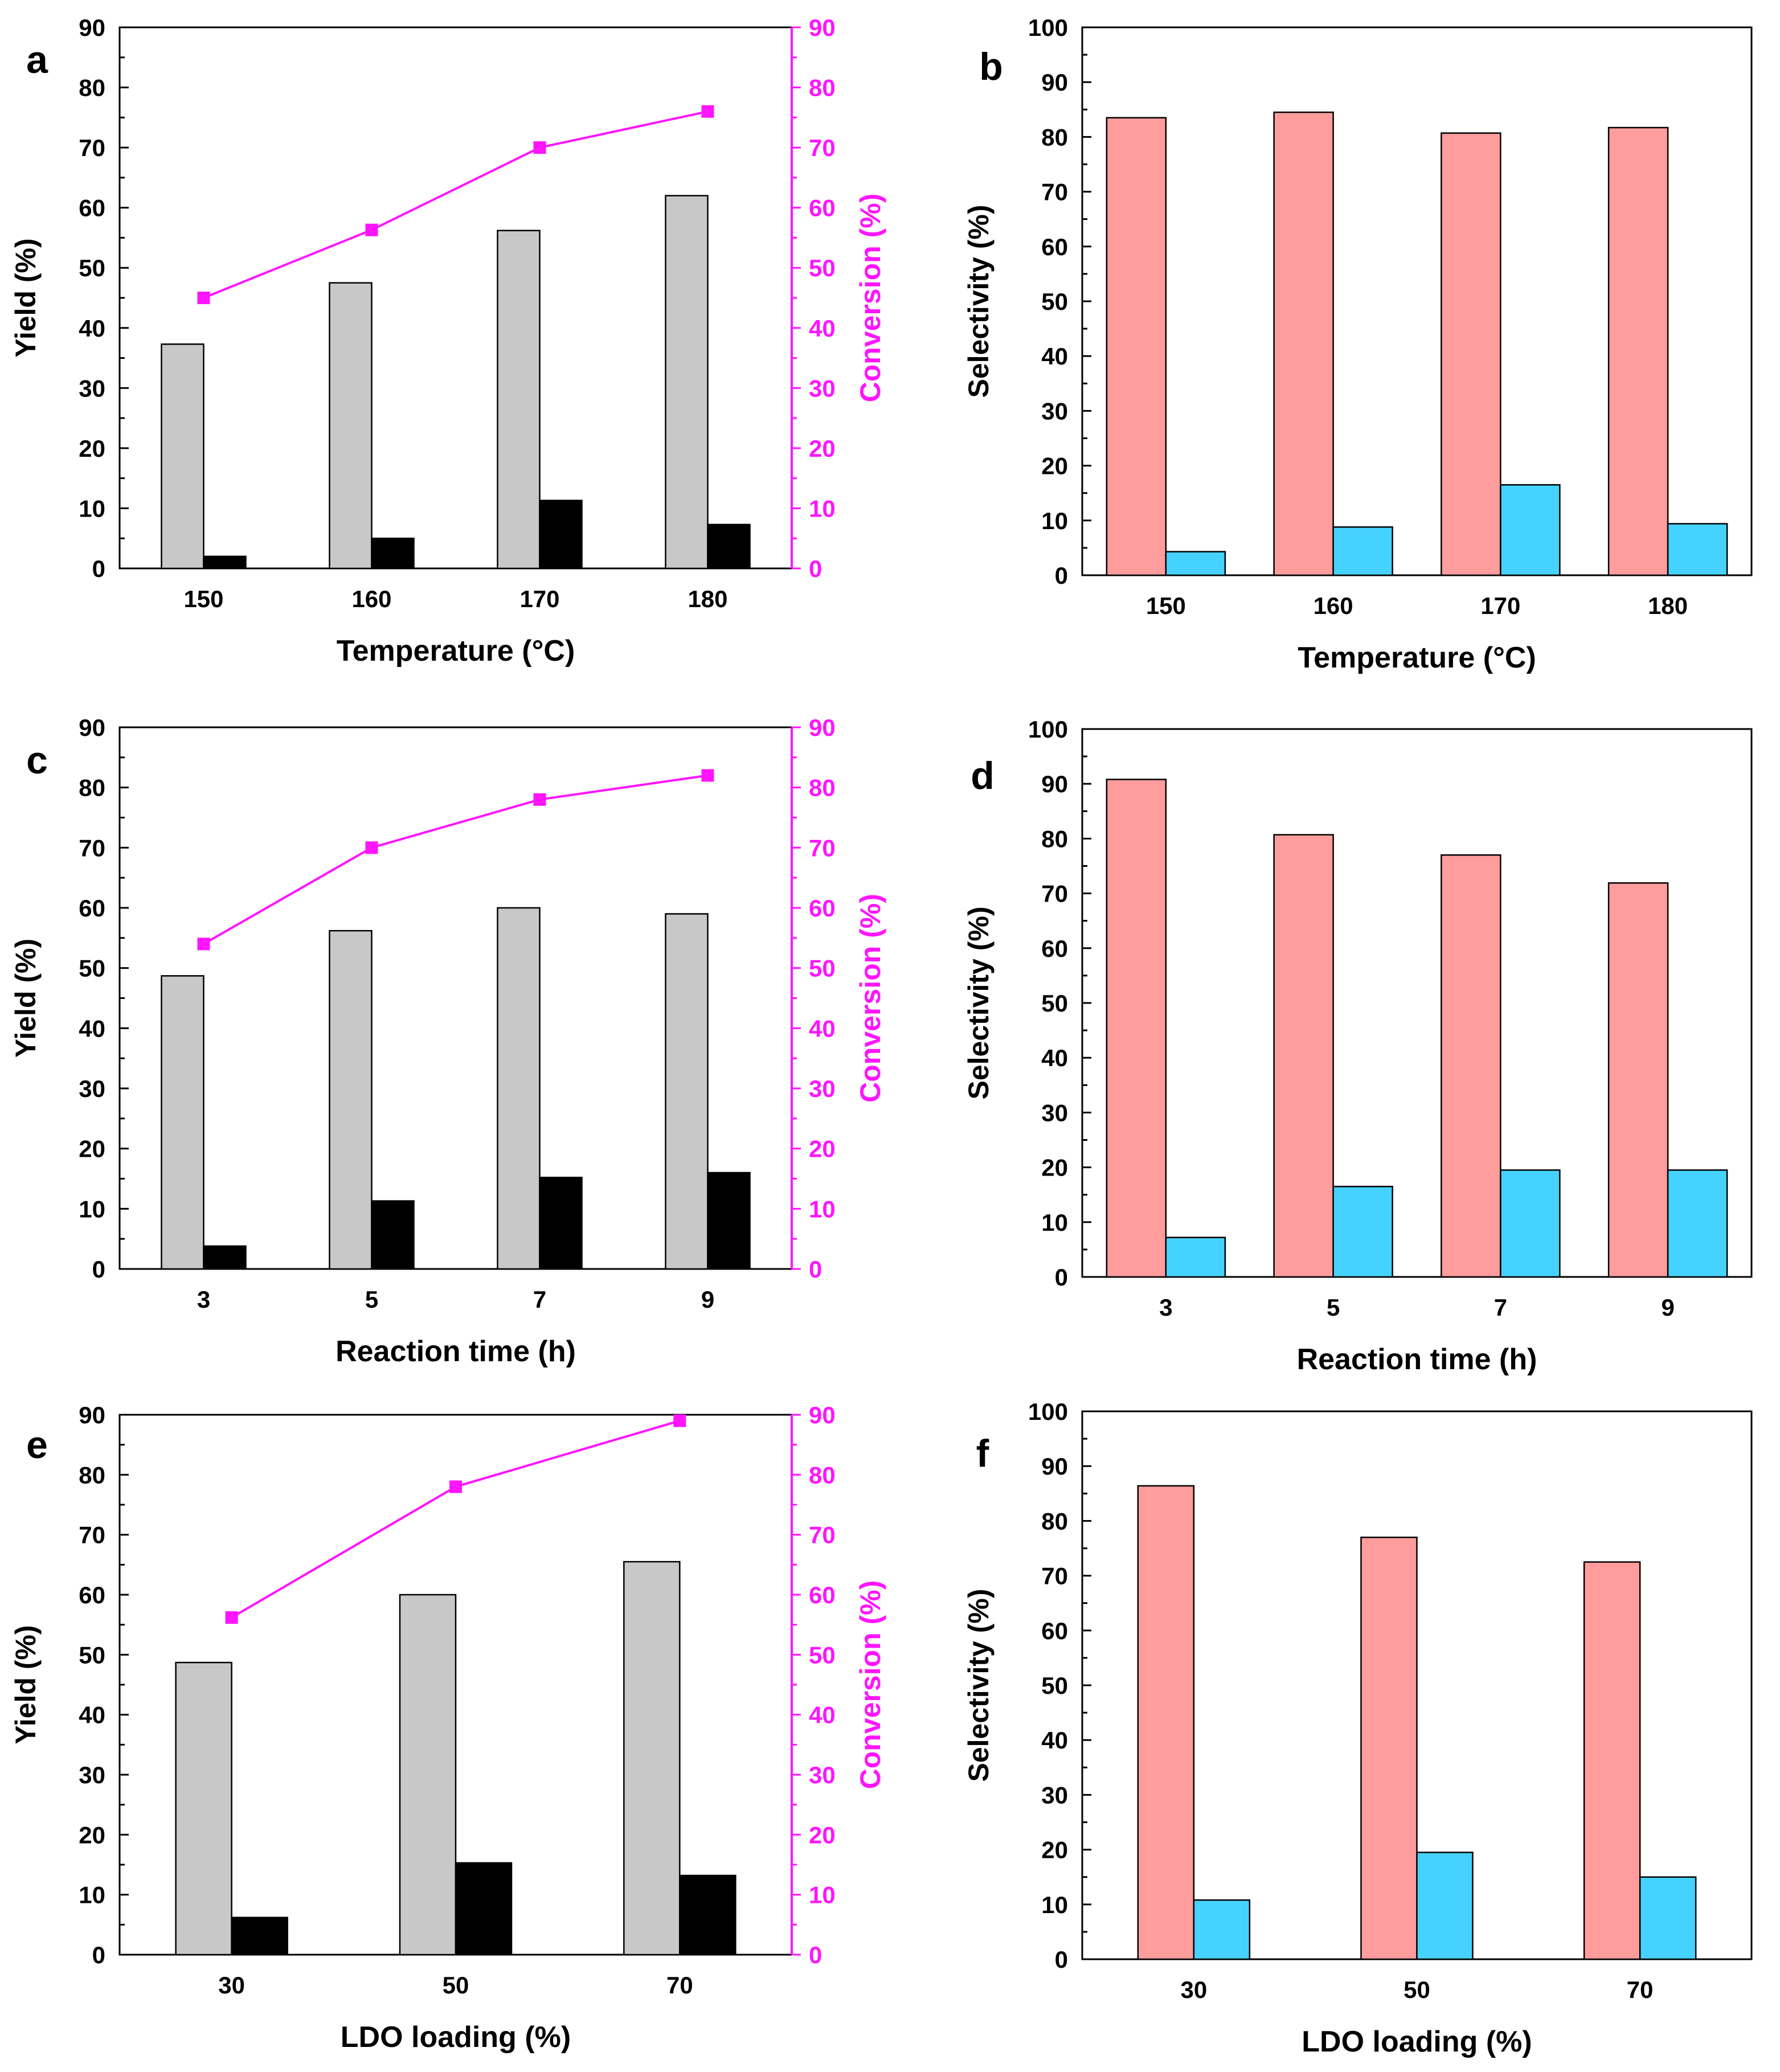 This screenshot has height=2072, width=1780. Describe the element at coordinates (822, 1415) in the screenshot. I see `y2-tick-label: 90` at that location.